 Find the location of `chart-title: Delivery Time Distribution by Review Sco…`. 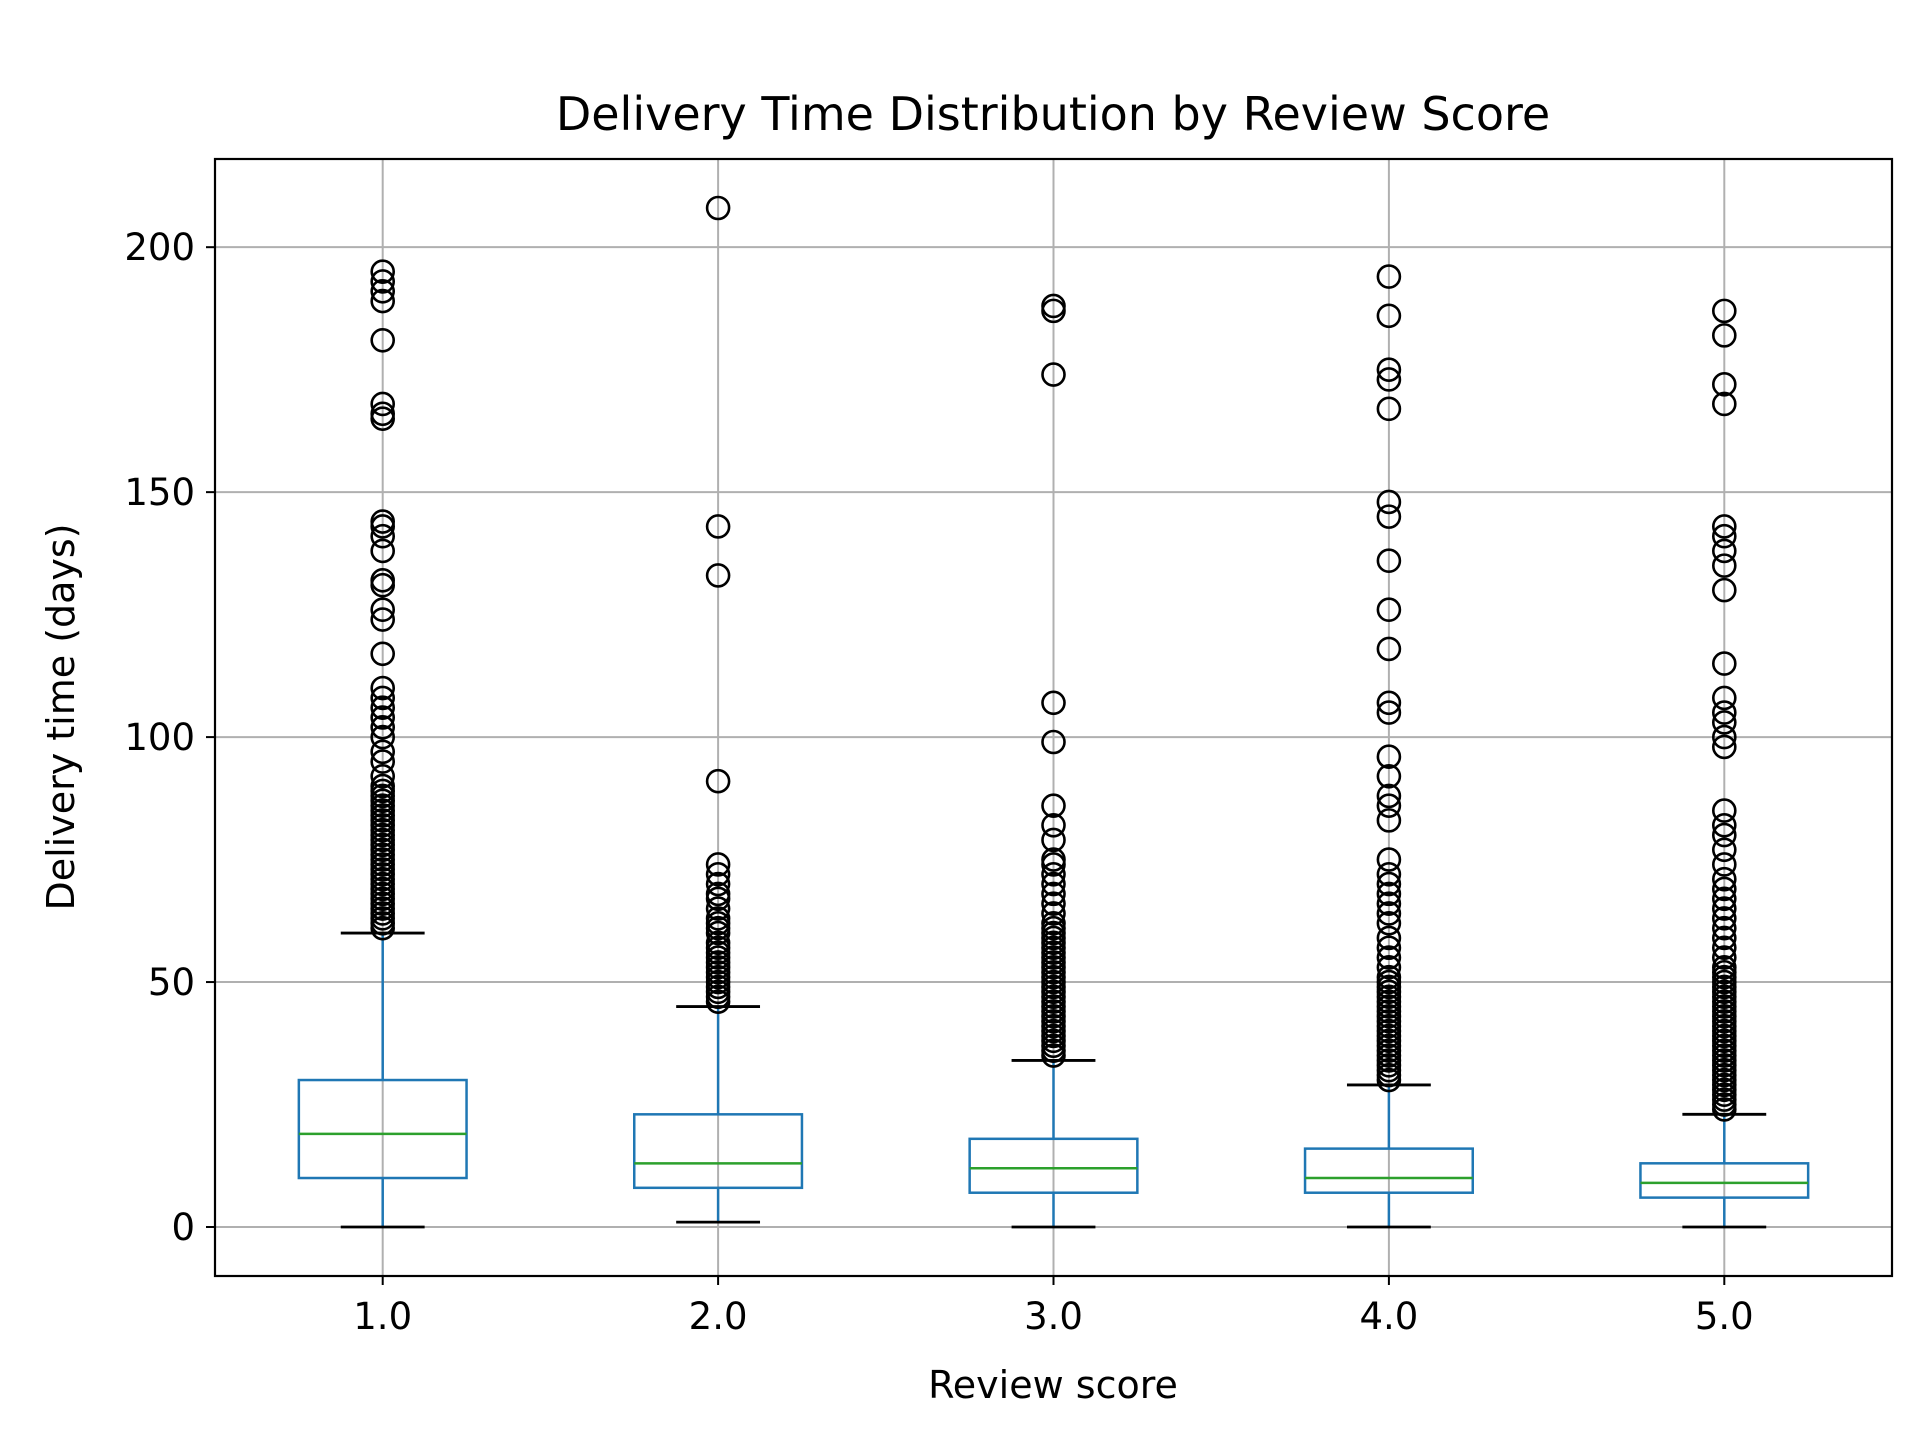

chart-title: Delivery Time Distribution by Review Sco… is located at coordinates (1053, 114).